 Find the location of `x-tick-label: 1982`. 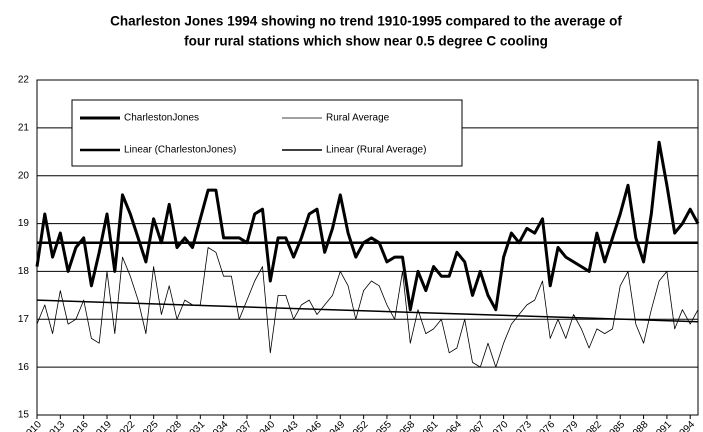

x-tick-label: 1982 is located at coordinates (592, 425).